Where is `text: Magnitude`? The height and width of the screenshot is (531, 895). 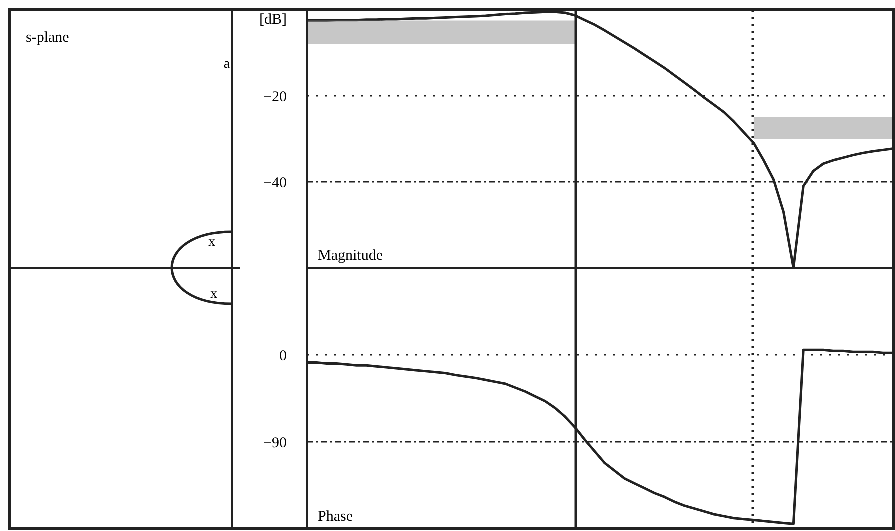 text: Magnitude is located at coordinates (351, 256).